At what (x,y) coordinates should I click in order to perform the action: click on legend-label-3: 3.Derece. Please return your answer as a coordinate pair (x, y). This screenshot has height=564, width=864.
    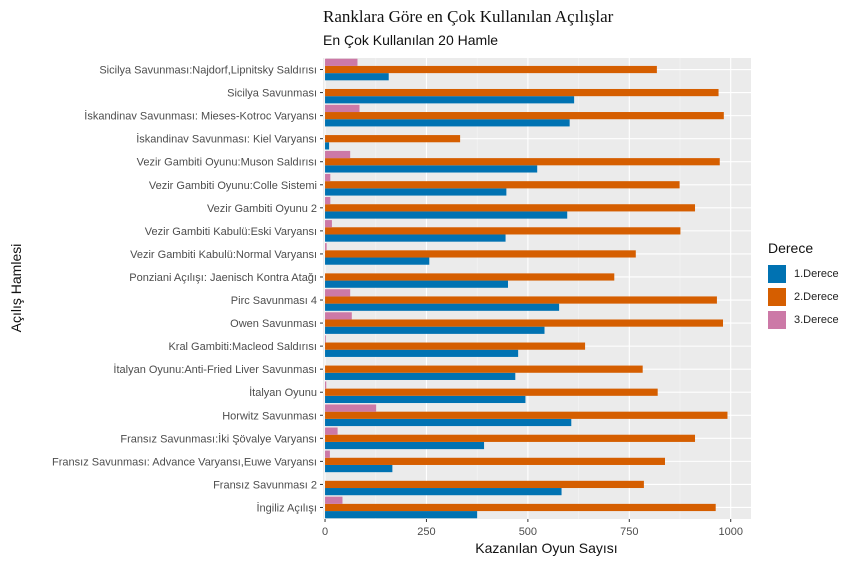
    Looking at the image, I should click on (816, 319).